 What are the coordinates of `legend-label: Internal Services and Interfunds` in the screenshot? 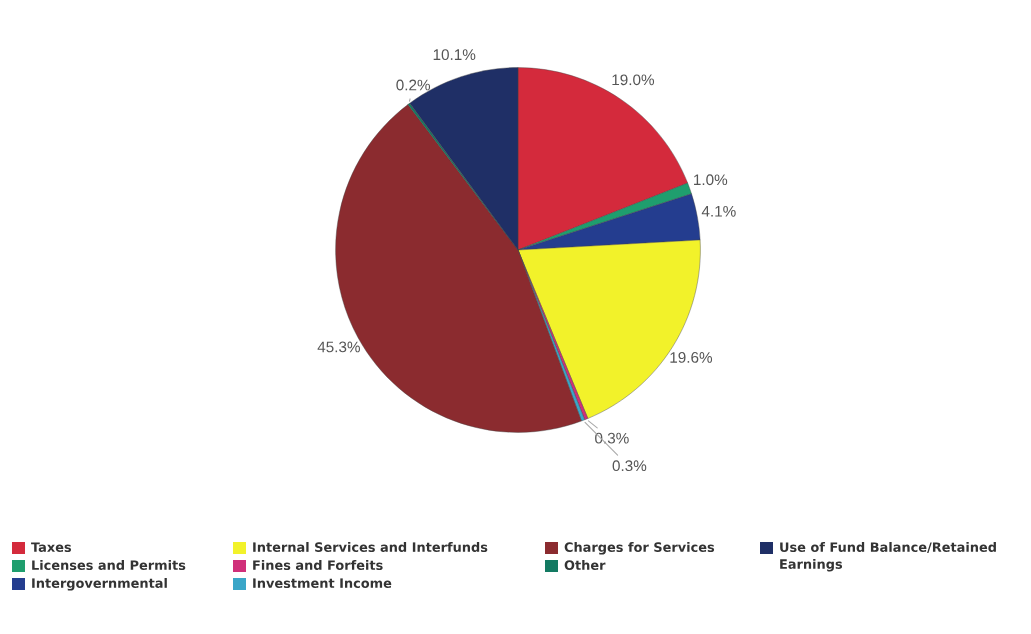 It's located at (370, 547).